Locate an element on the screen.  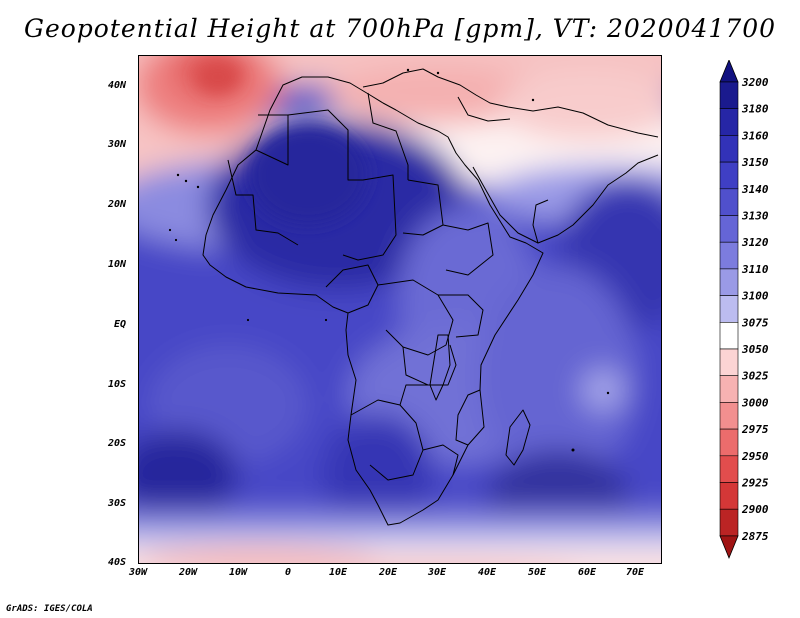
lat-label: 40N is located at coordinates (116, 85).